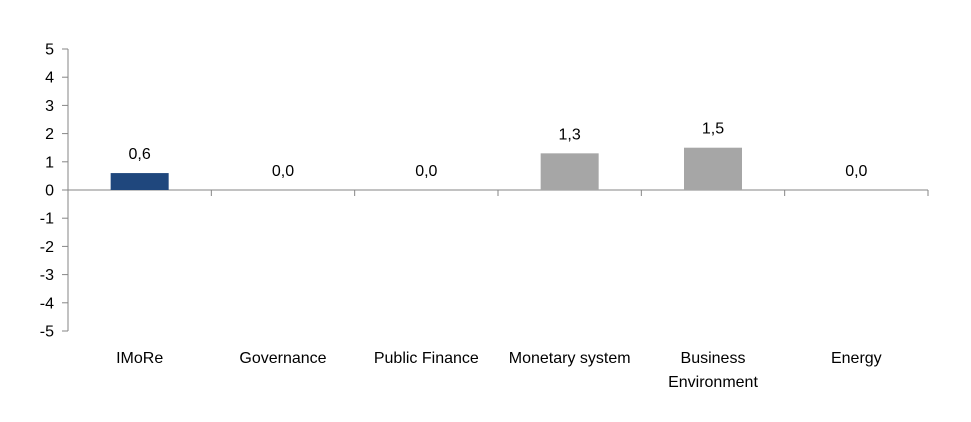  I want to click on data-label: 1,5, so click(713, 129).